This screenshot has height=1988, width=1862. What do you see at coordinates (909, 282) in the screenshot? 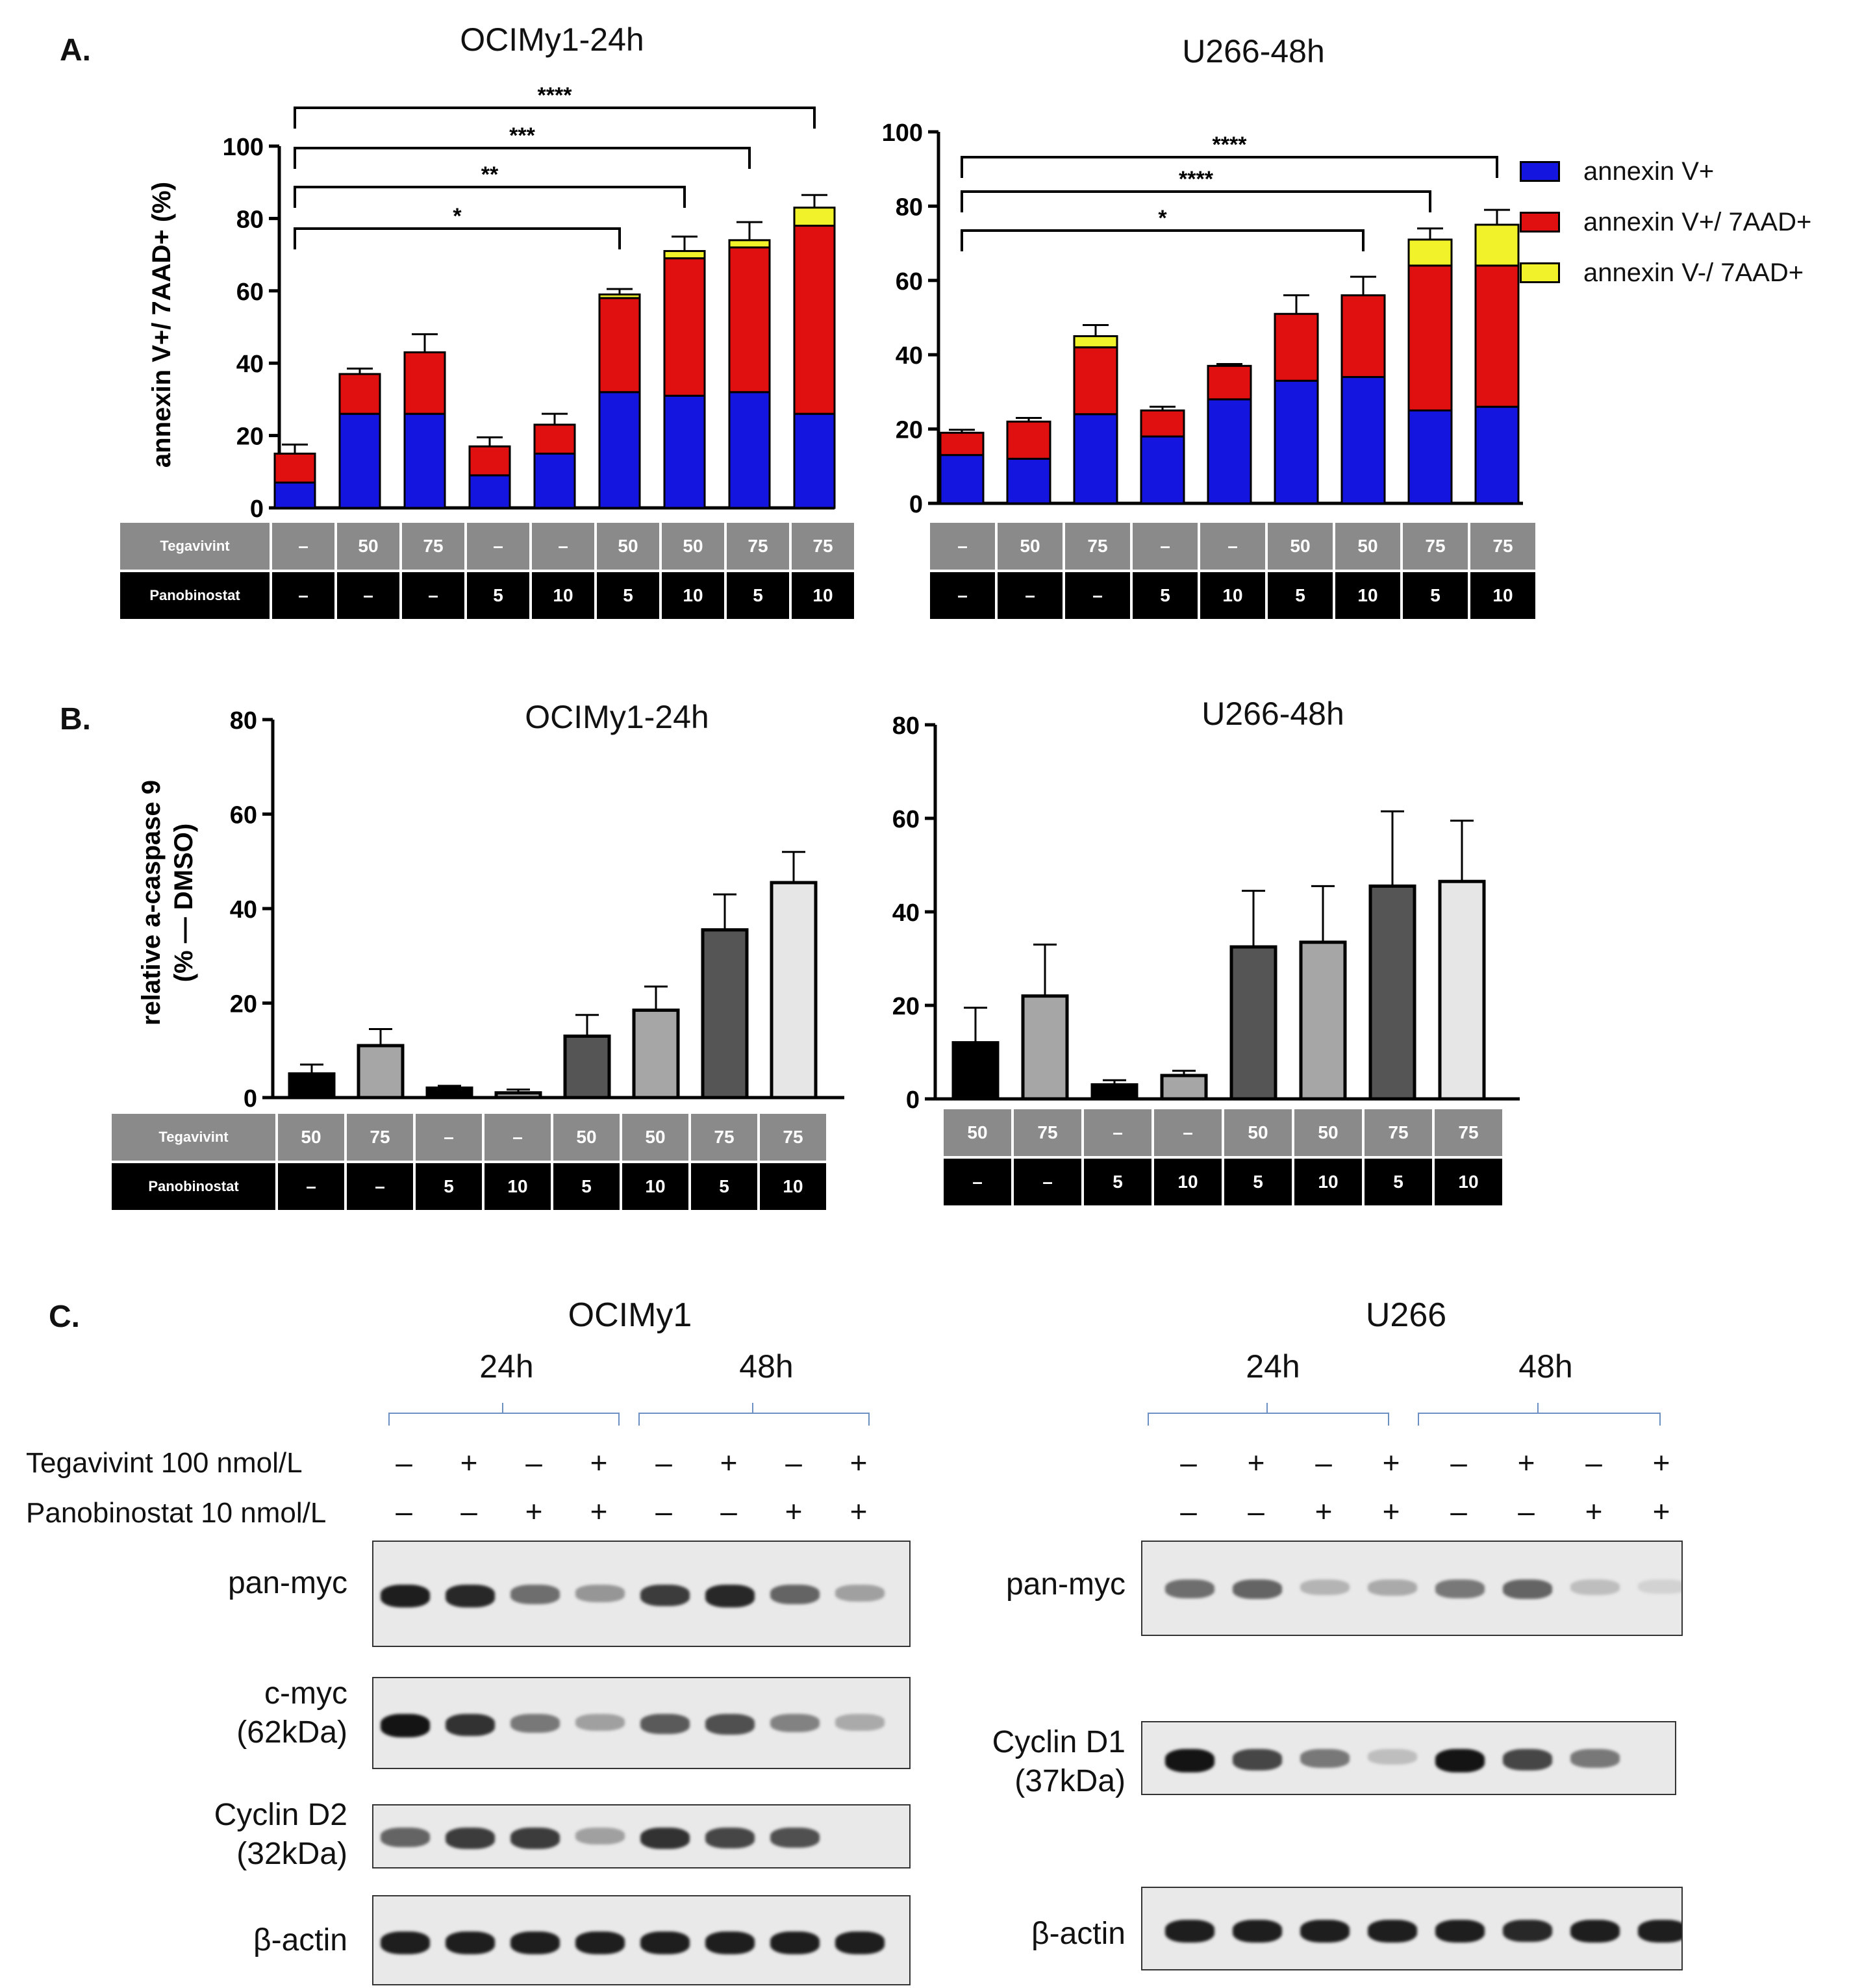
I see `chartA2-y-tick-label: 60` at bounding box center [909, 282].